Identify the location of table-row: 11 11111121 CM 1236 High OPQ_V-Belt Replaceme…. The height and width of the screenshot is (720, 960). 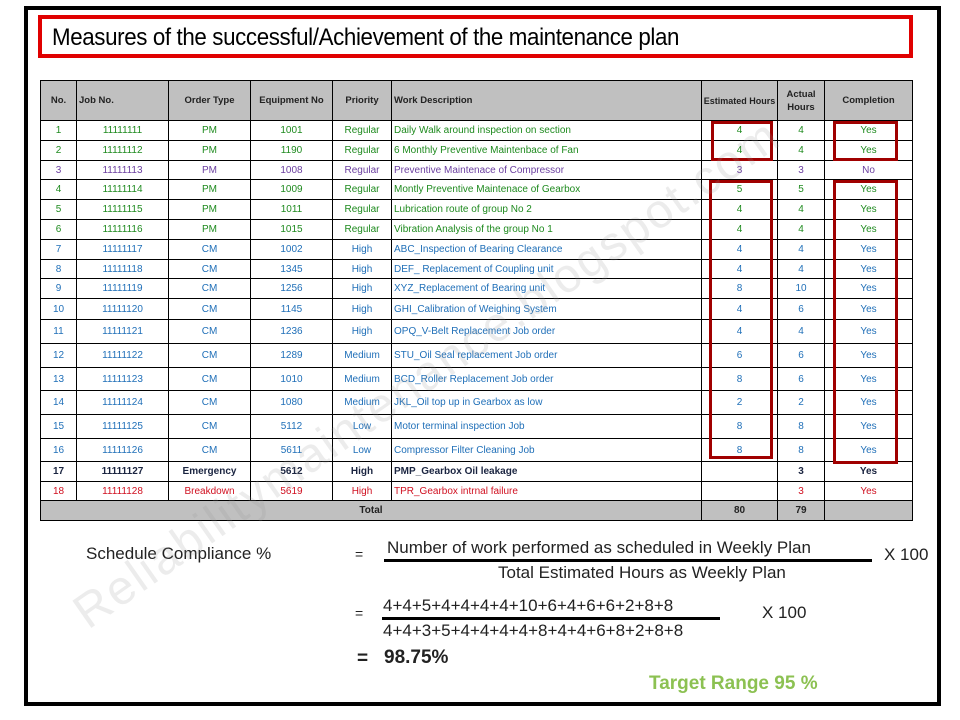
(476, 331).